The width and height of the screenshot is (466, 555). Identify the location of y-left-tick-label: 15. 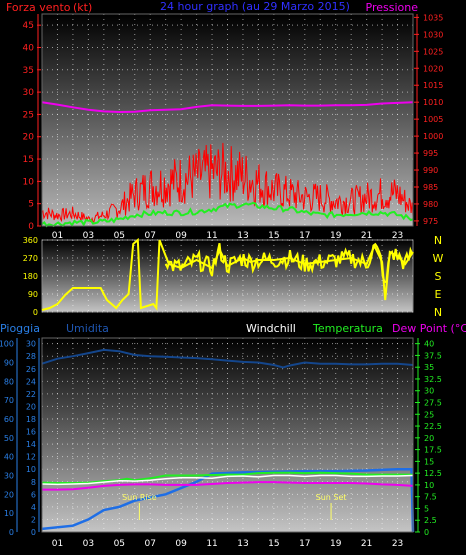
(28, 160).